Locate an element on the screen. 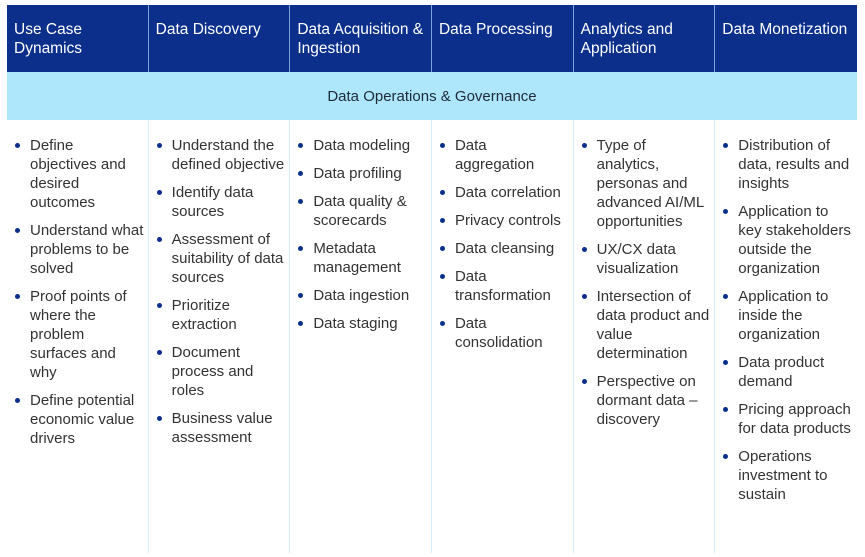  list-item: Define objectives and desired outcomes is located at coordinates (79, 174).